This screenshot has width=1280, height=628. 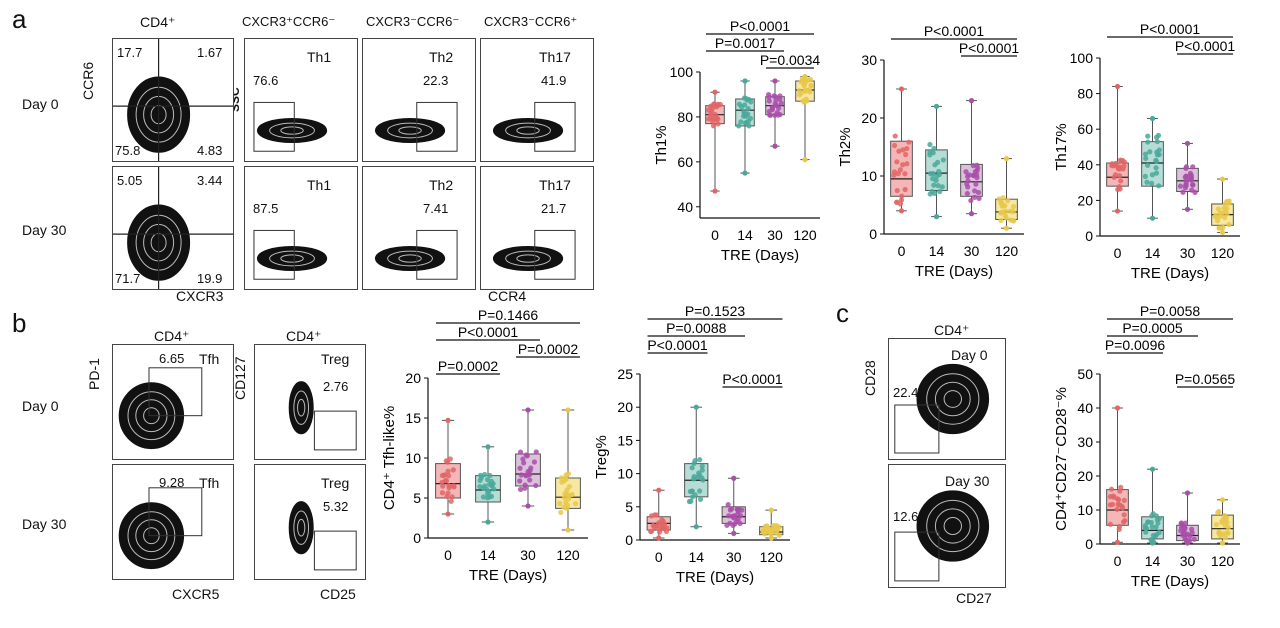 What do you see at coordinates (1085, 408) in the screenshot?
I see `y-tick-label: 40` at bounding box center [1085, 408].